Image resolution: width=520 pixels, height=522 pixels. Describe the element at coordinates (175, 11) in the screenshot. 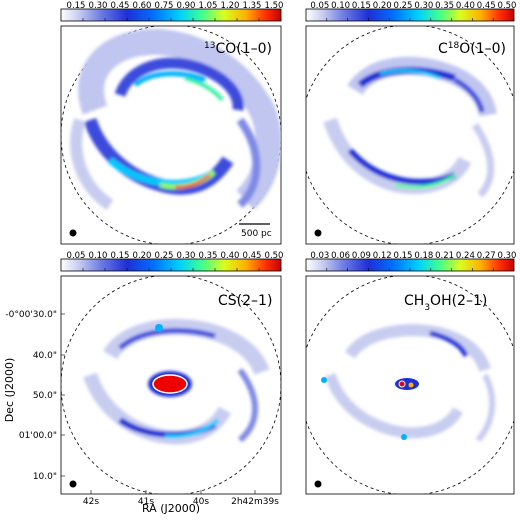

I see `colorbar-ticks-13co: 0.15 0.30 0.45 0.60 0.75 0.90 1.05 1.20 1.35 1.50` at that location.